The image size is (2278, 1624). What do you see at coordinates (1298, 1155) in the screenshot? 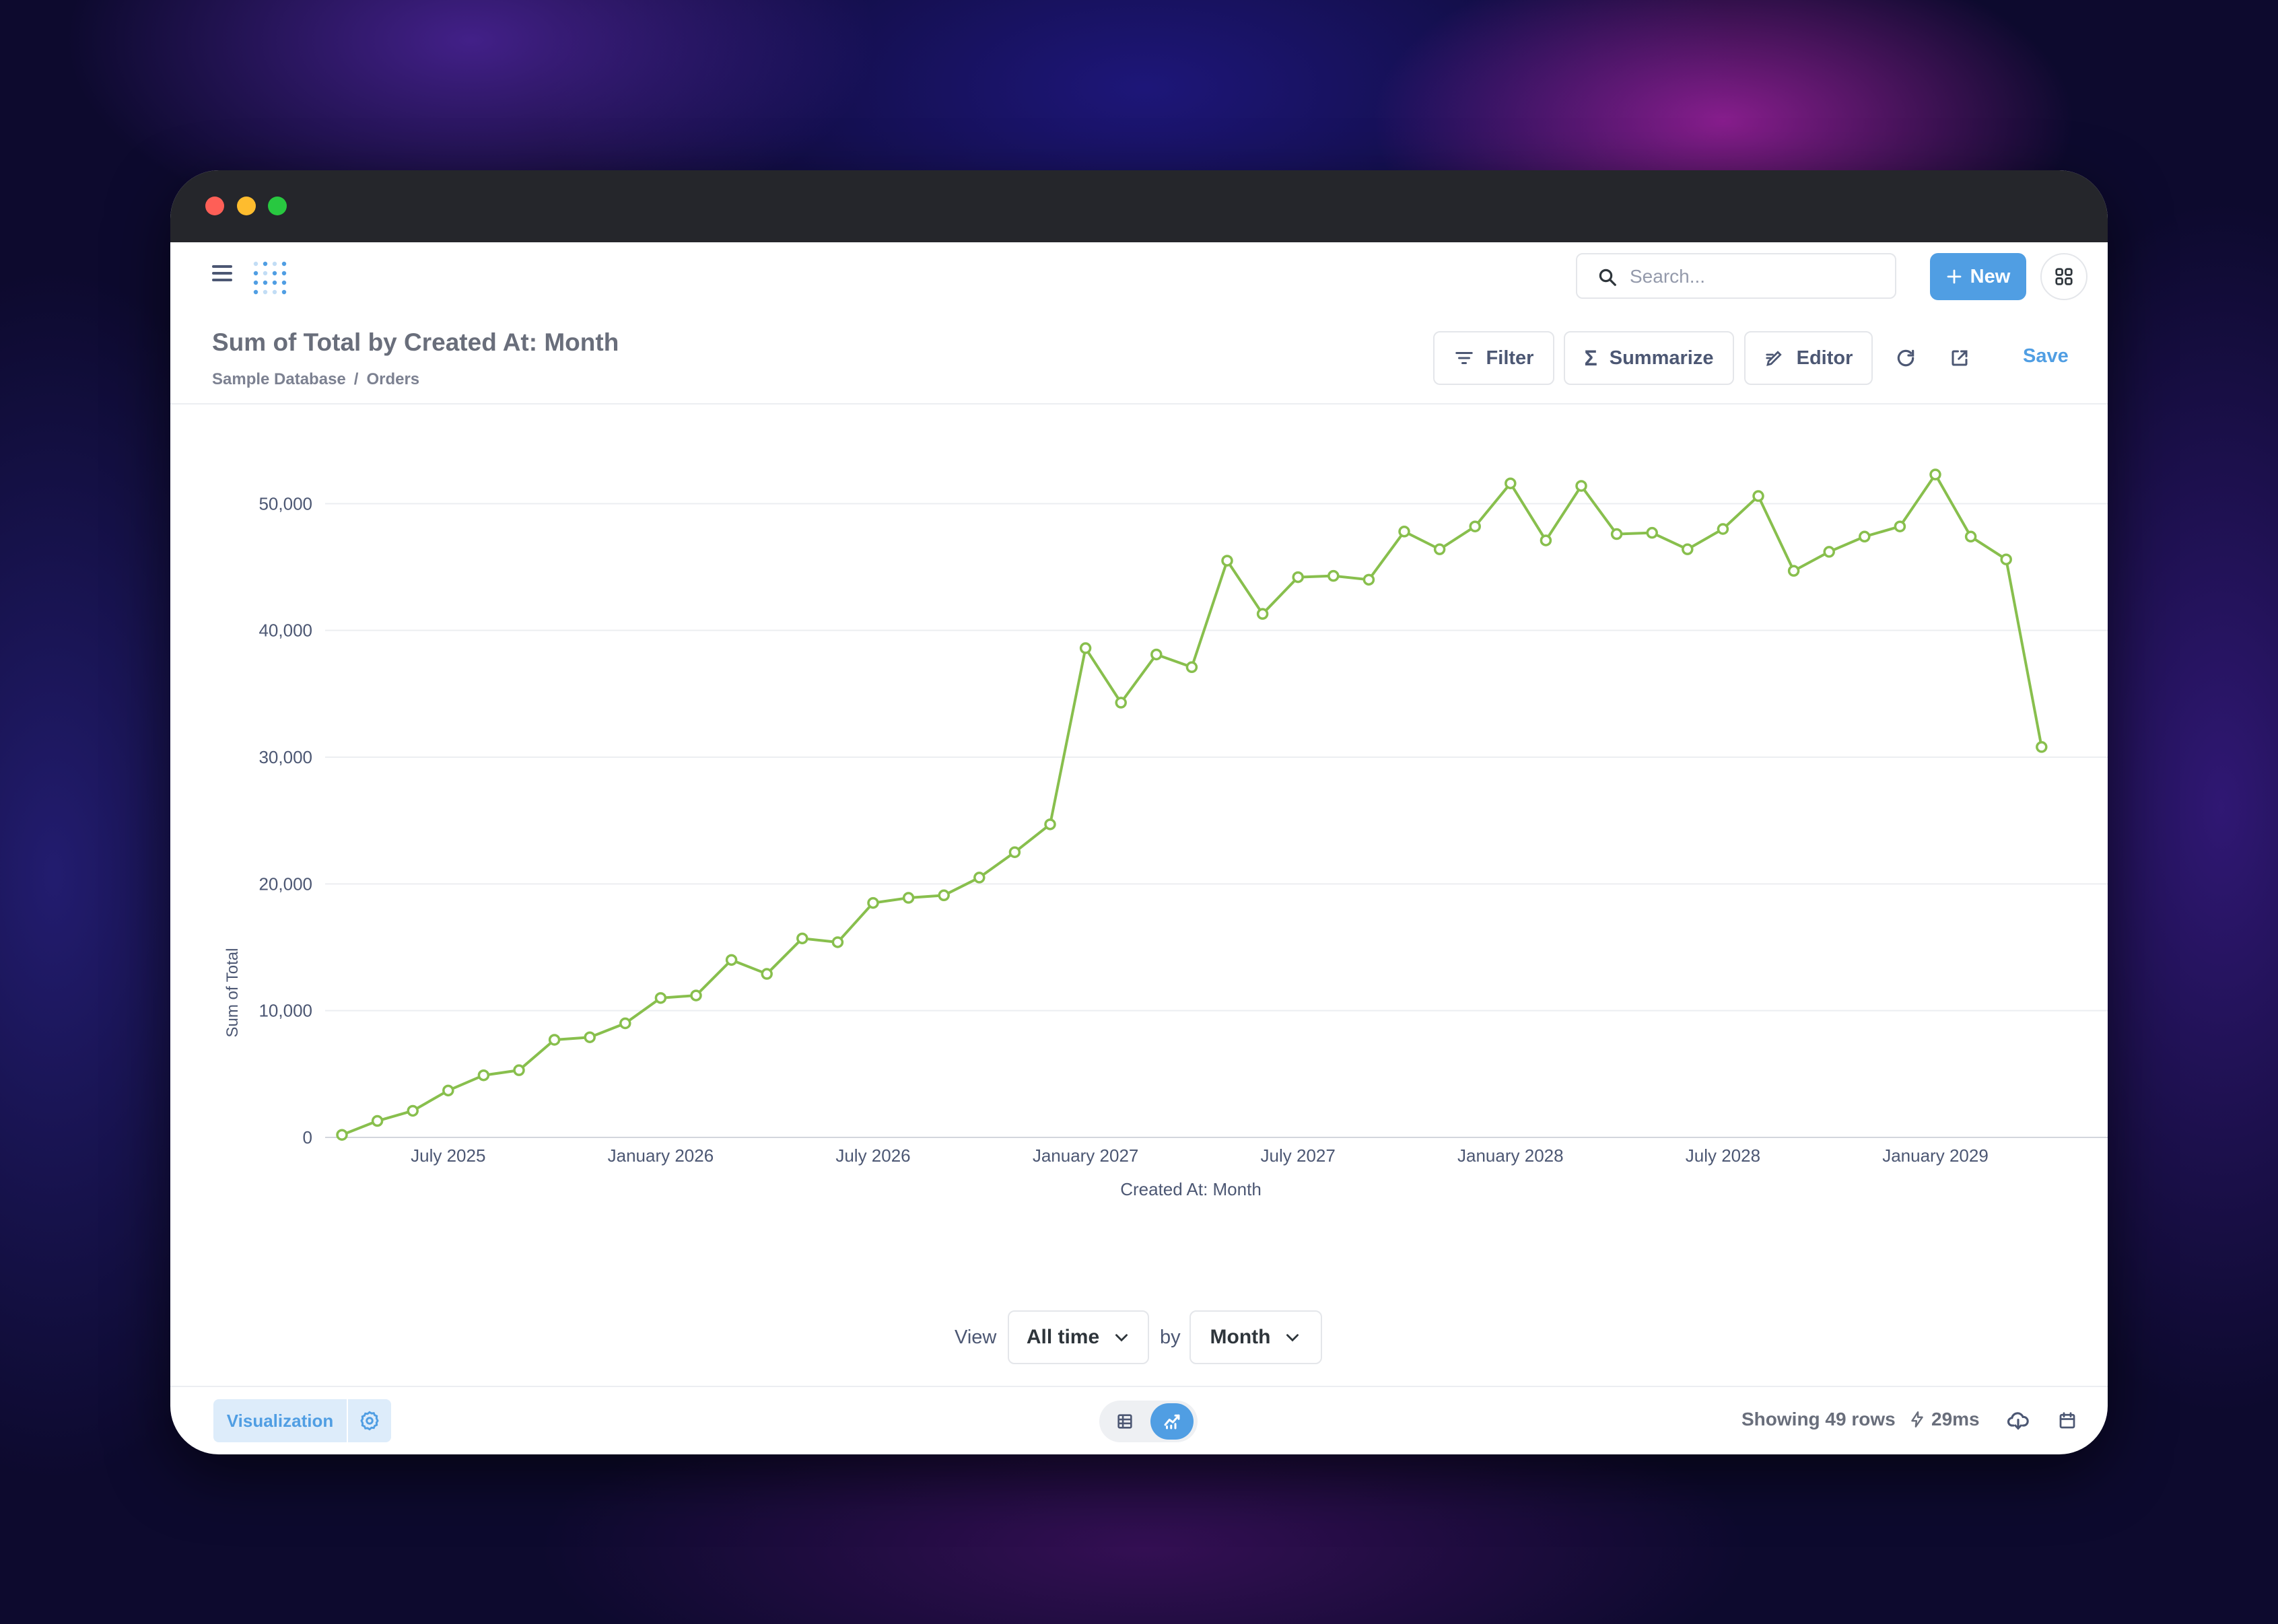
I see `x-tick-label: July 2027` at bounding box center [1298, 1155].